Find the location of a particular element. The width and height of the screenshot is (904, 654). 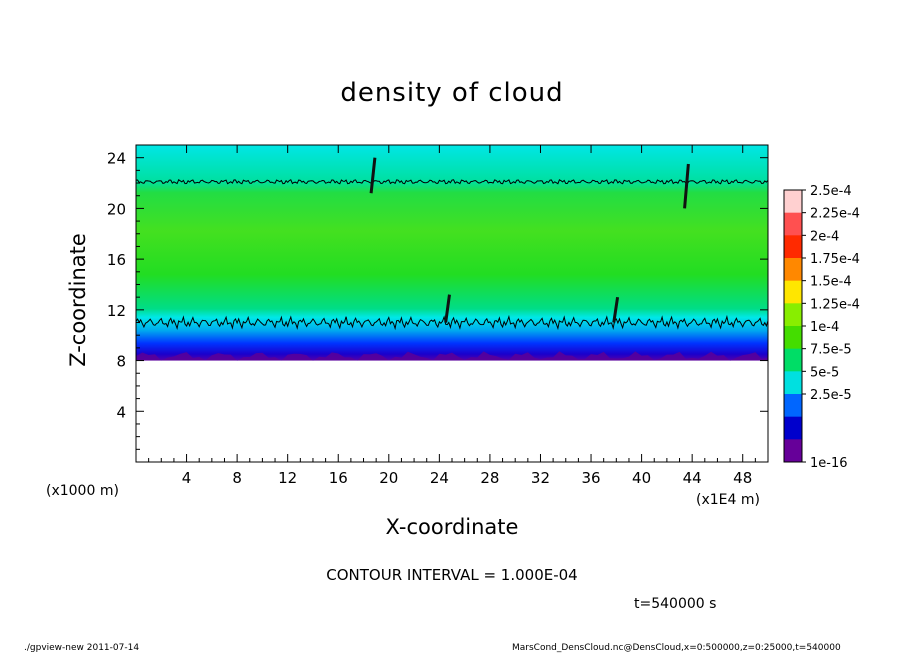

y-tick-label: 8 is located at coordinates (121, 362).